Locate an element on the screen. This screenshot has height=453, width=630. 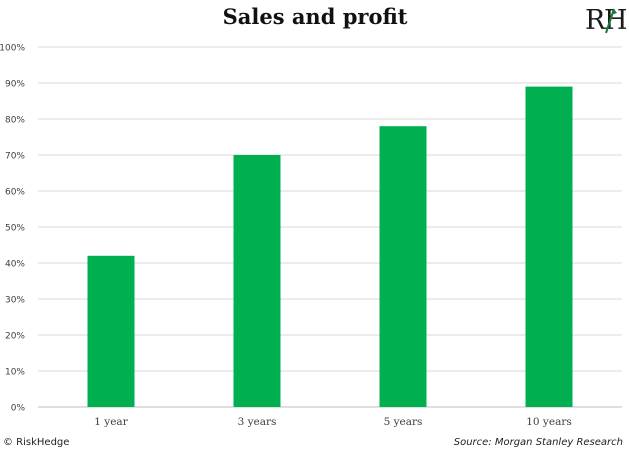
source-text: Source: Morgan Stanley Research is located at coordinates (538, 442).